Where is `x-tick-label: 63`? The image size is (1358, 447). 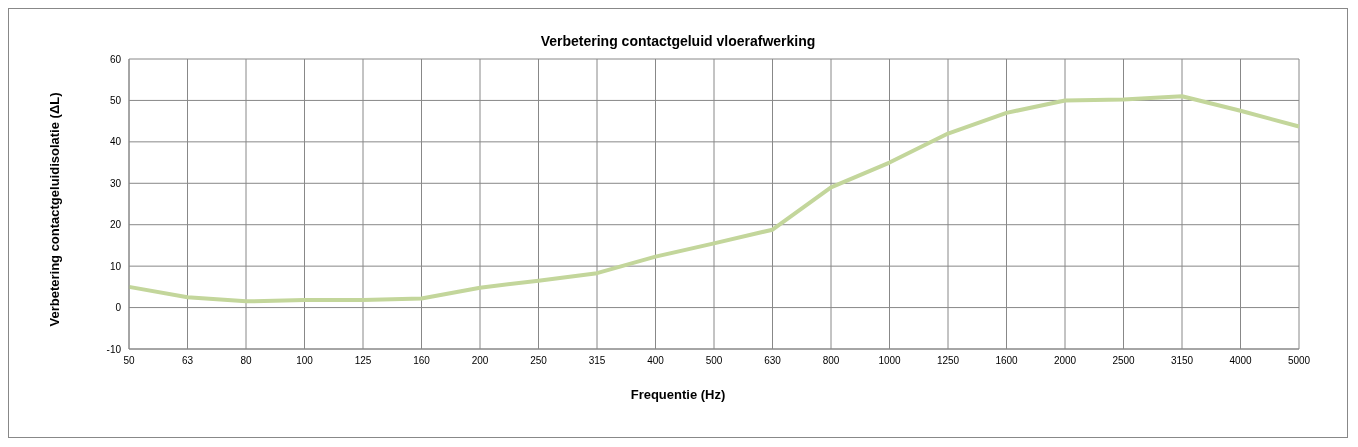
x-tick-label: 63 is located at coordinates (187, 361).